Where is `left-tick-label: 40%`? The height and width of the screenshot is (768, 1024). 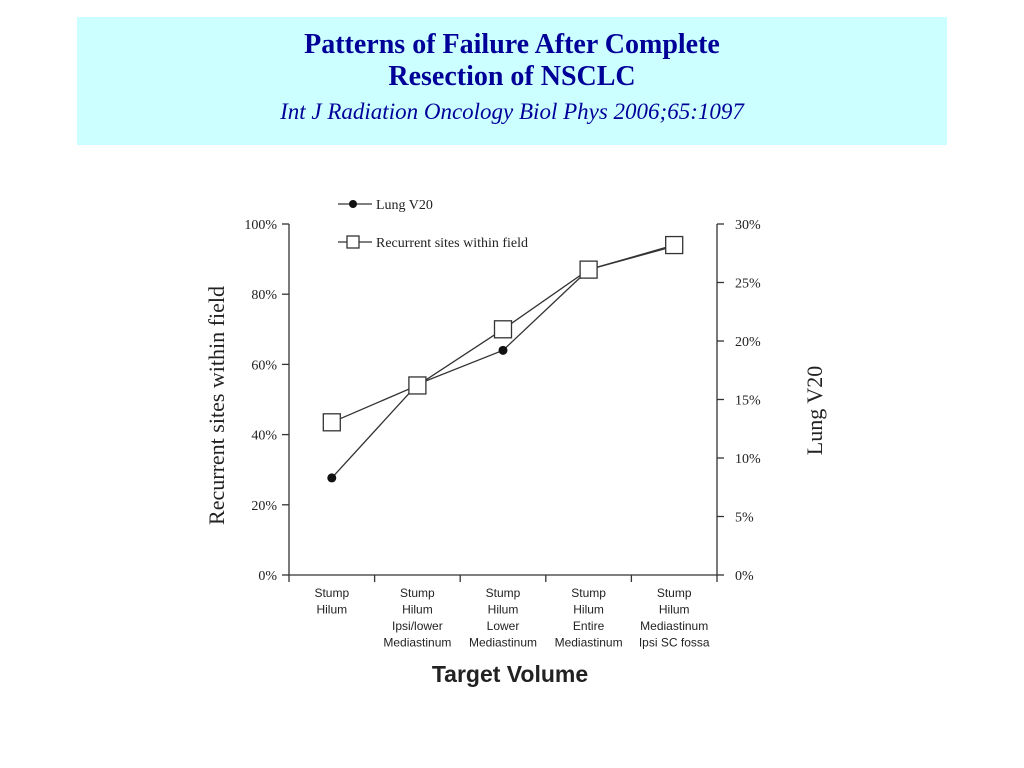
left-tick-label: 40% is located at coordinates (264, 436).